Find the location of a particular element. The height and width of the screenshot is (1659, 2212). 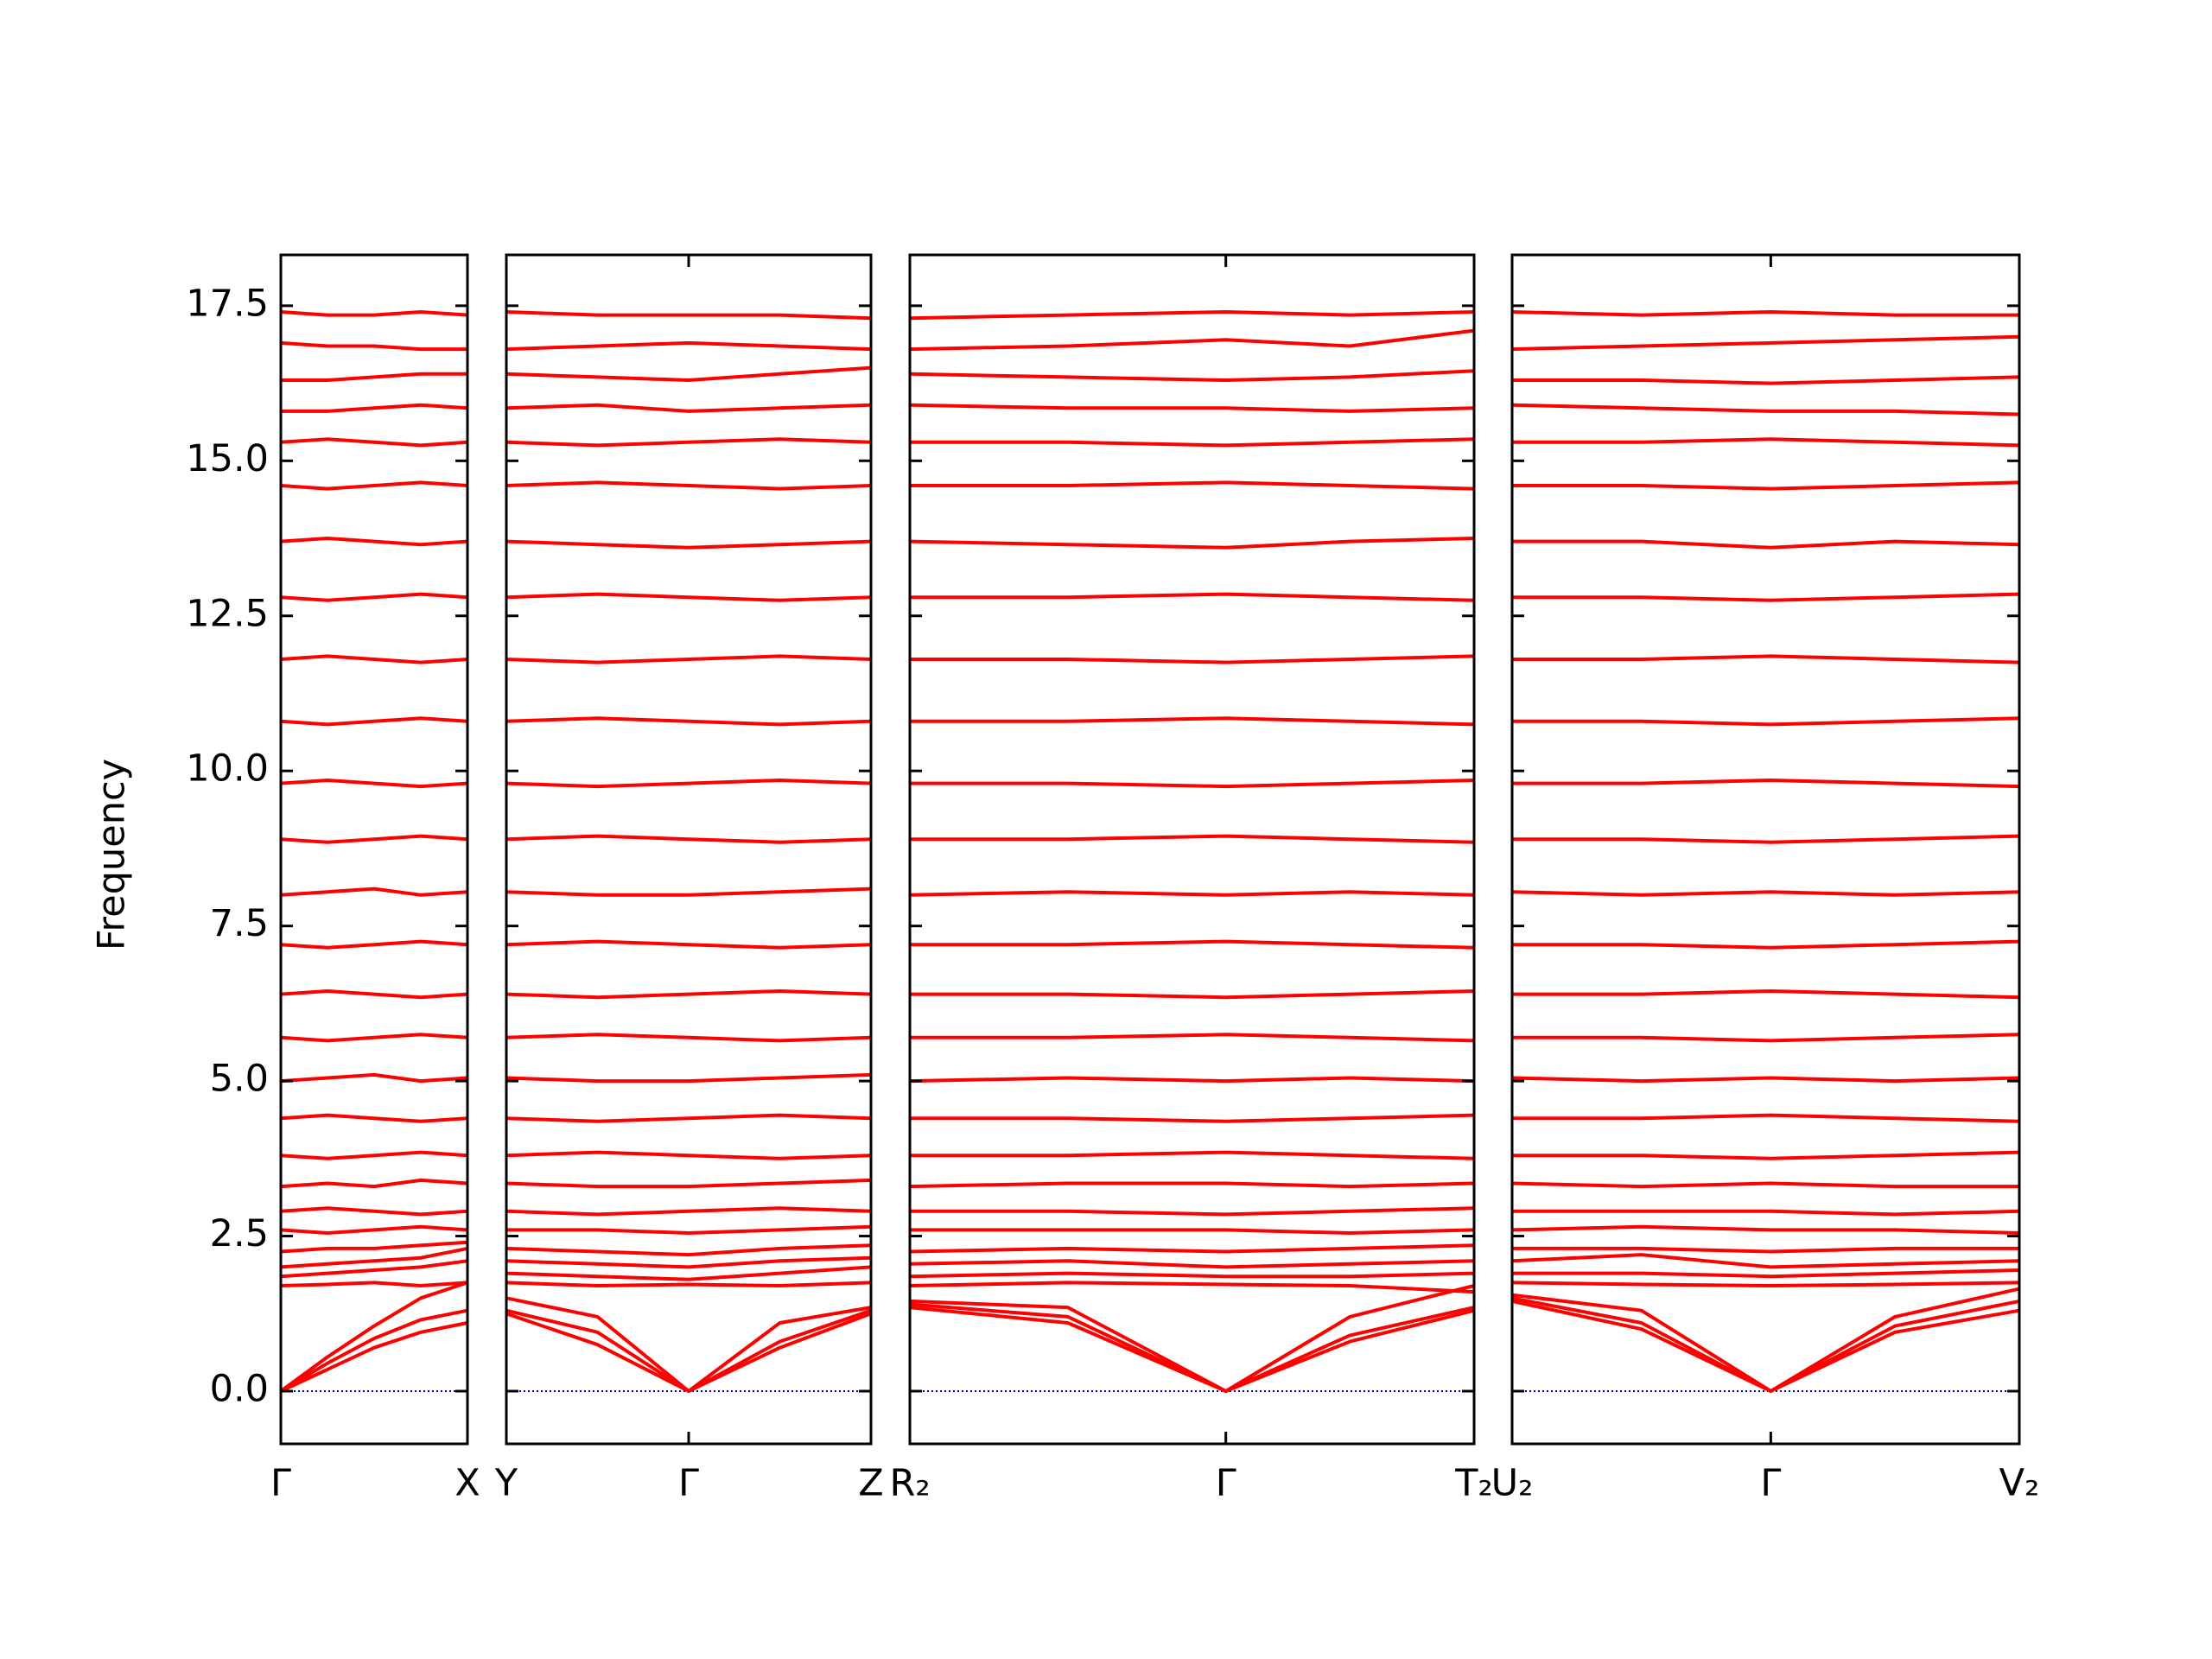

y-tick-label: 15.0 is located at coordinates (227, 458).